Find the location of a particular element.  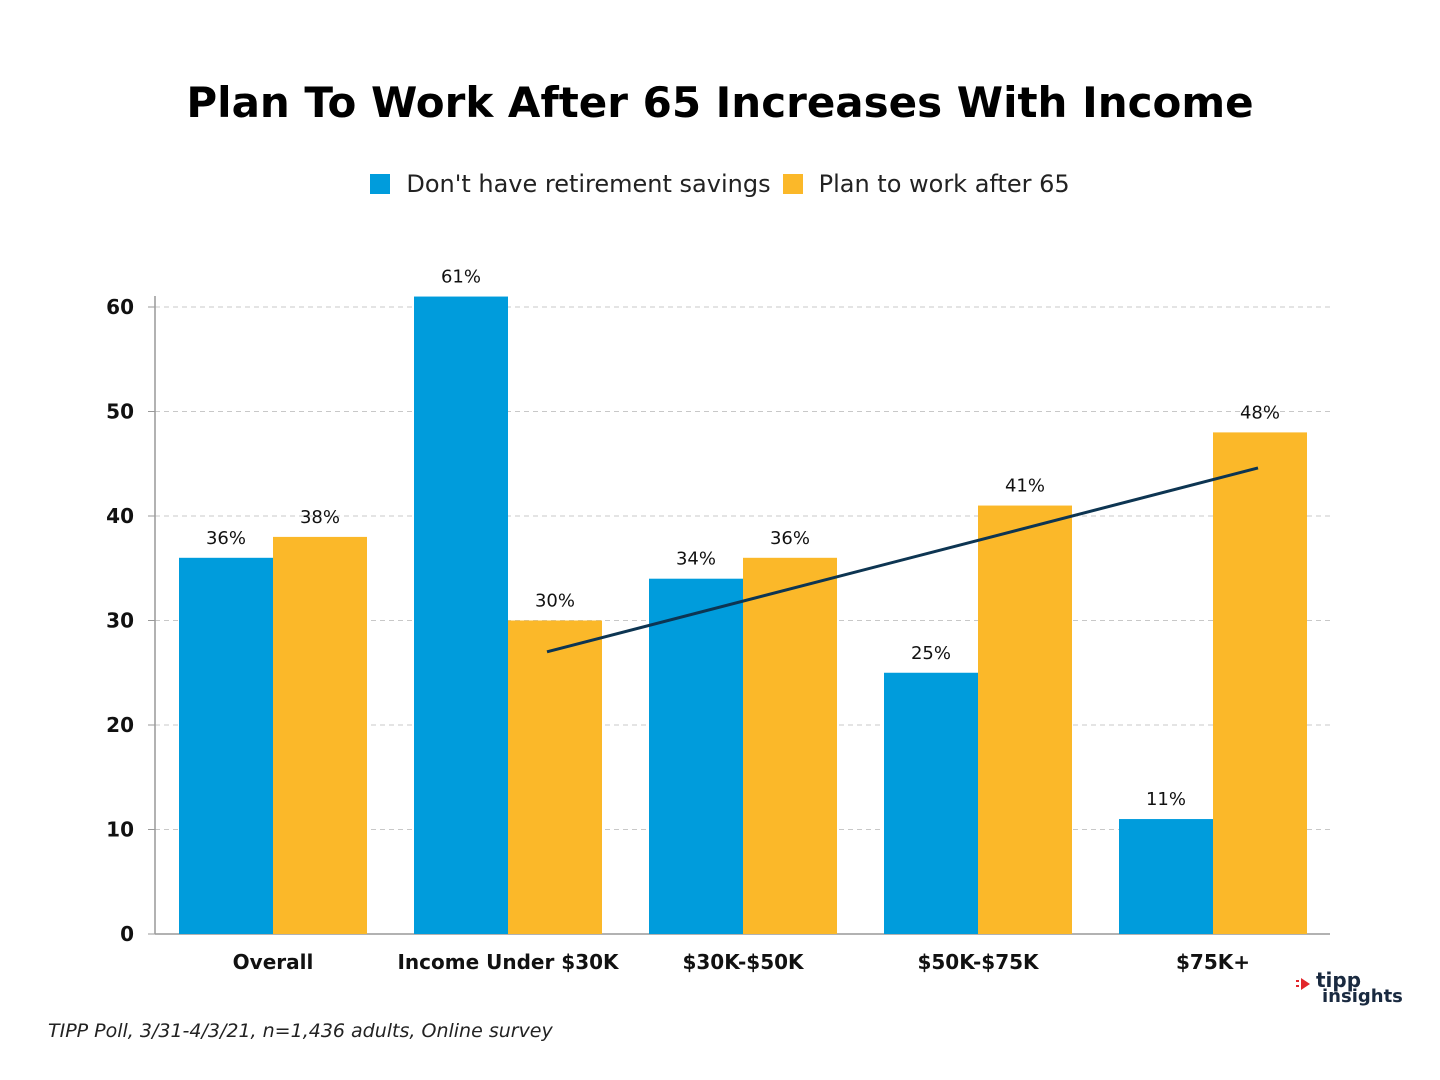

legend-swatch-no-savings is located at coordinates (380, 184).